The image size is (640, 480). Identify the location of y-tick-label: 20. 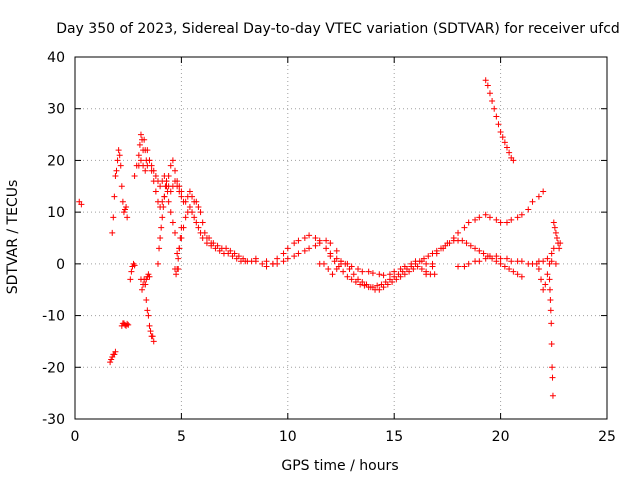
(56, 161).